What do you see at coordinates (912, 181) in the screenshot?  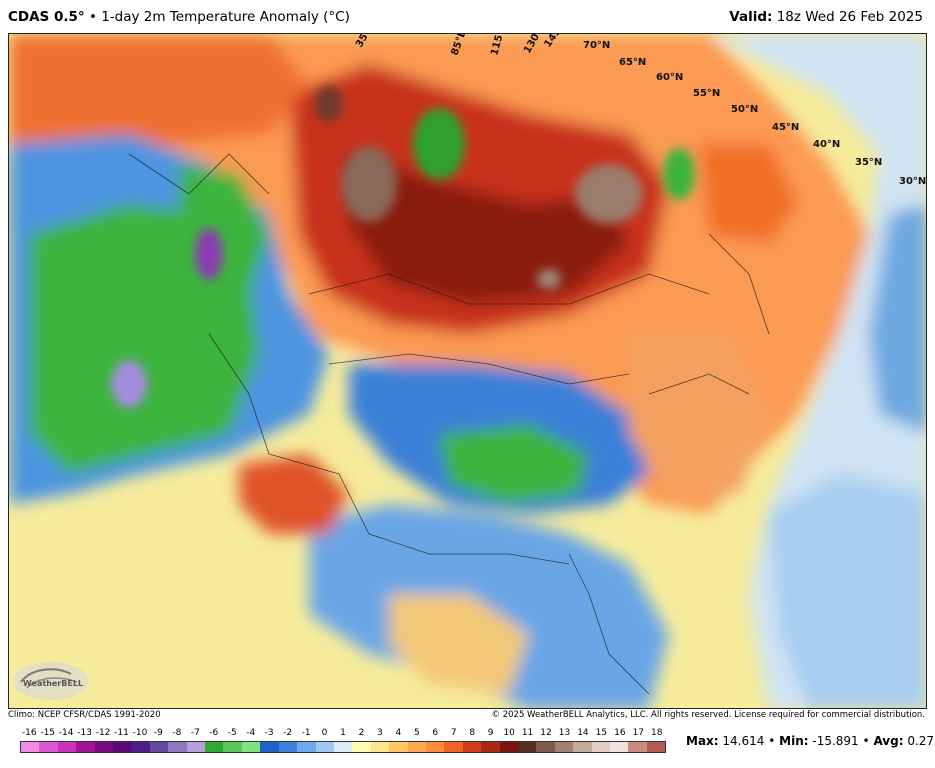 I see `lat-label: 30°N` at bounding box center [912, 181].